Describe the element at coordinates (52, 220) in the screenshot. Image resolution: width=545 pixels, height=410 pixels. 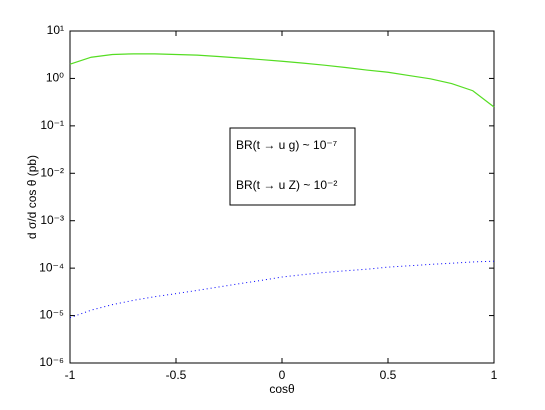
I see `y-tick-label: 10⁻³` at that location.